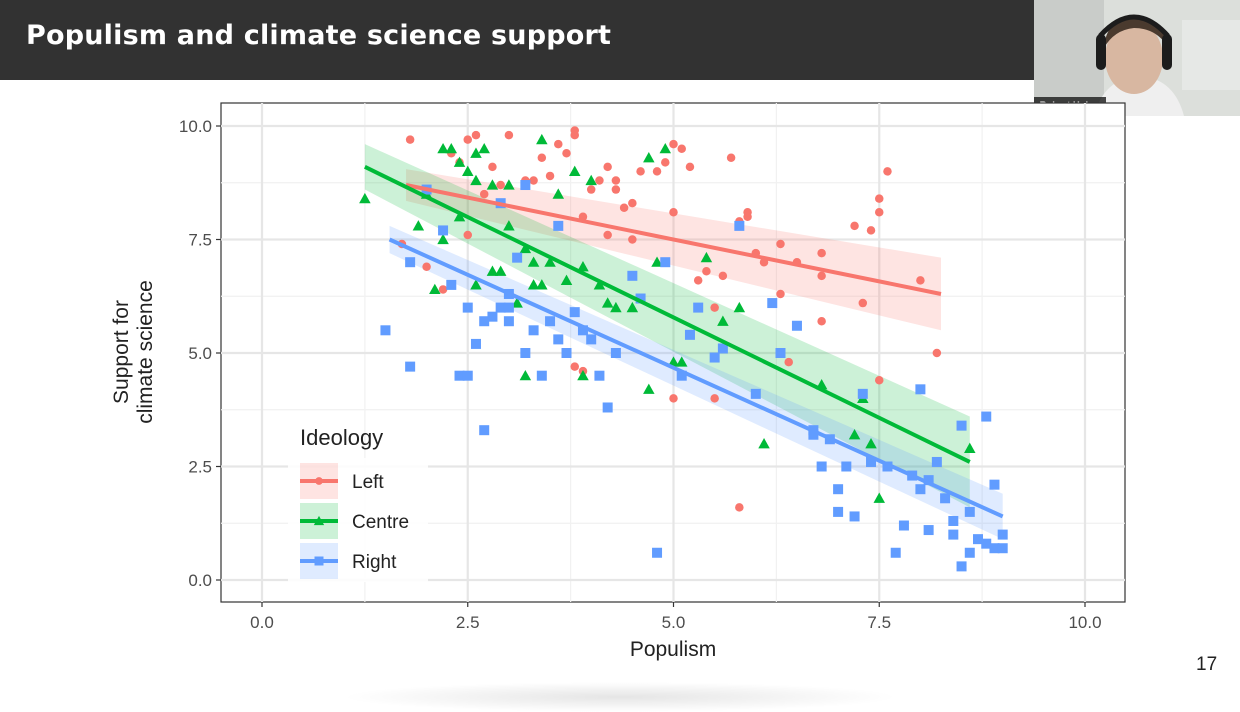 This screenshot has height=712, width=1240. I want to click on legend-key-marker-right, so click(319, 561).